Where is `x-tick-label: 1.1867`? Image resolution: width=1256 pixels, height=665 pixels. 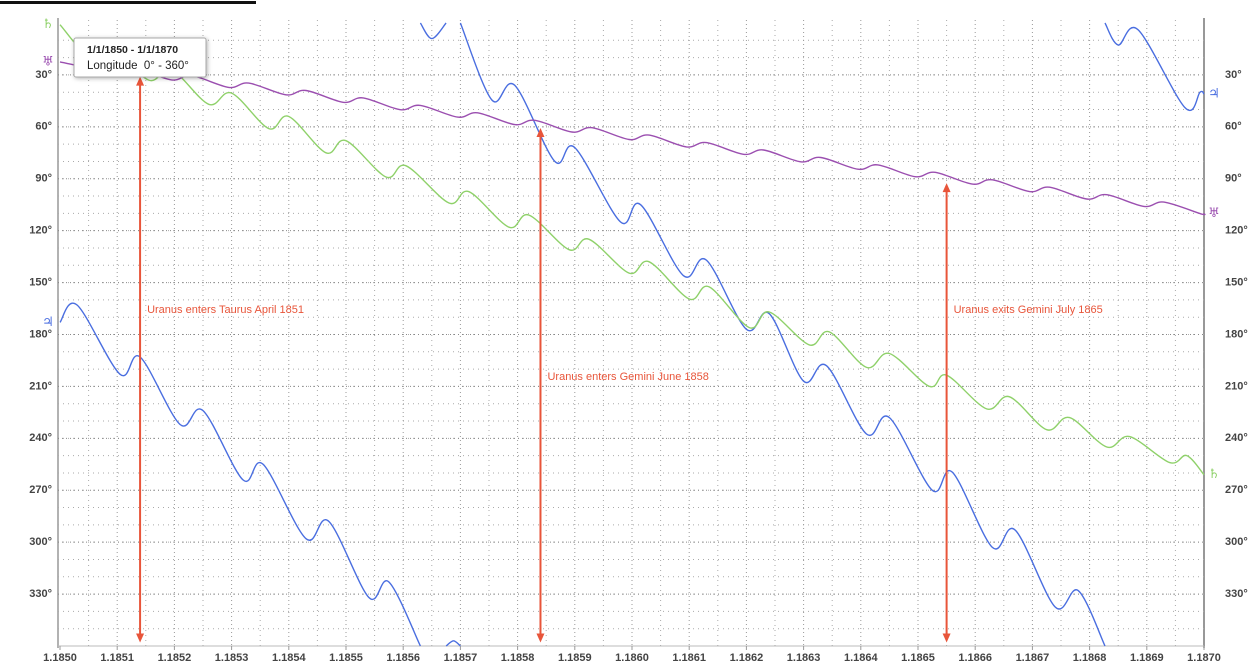 x-tick-label: 1.1867 is located at coordinates (1033, 658).